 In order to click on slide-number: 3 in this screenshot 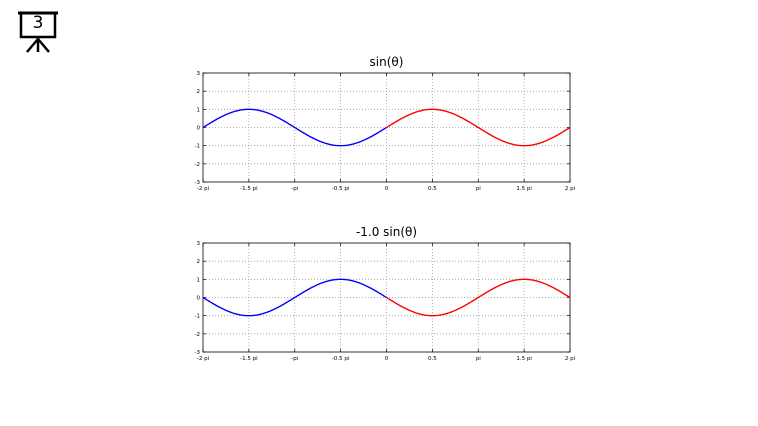, I will do `click(38, 23)`.